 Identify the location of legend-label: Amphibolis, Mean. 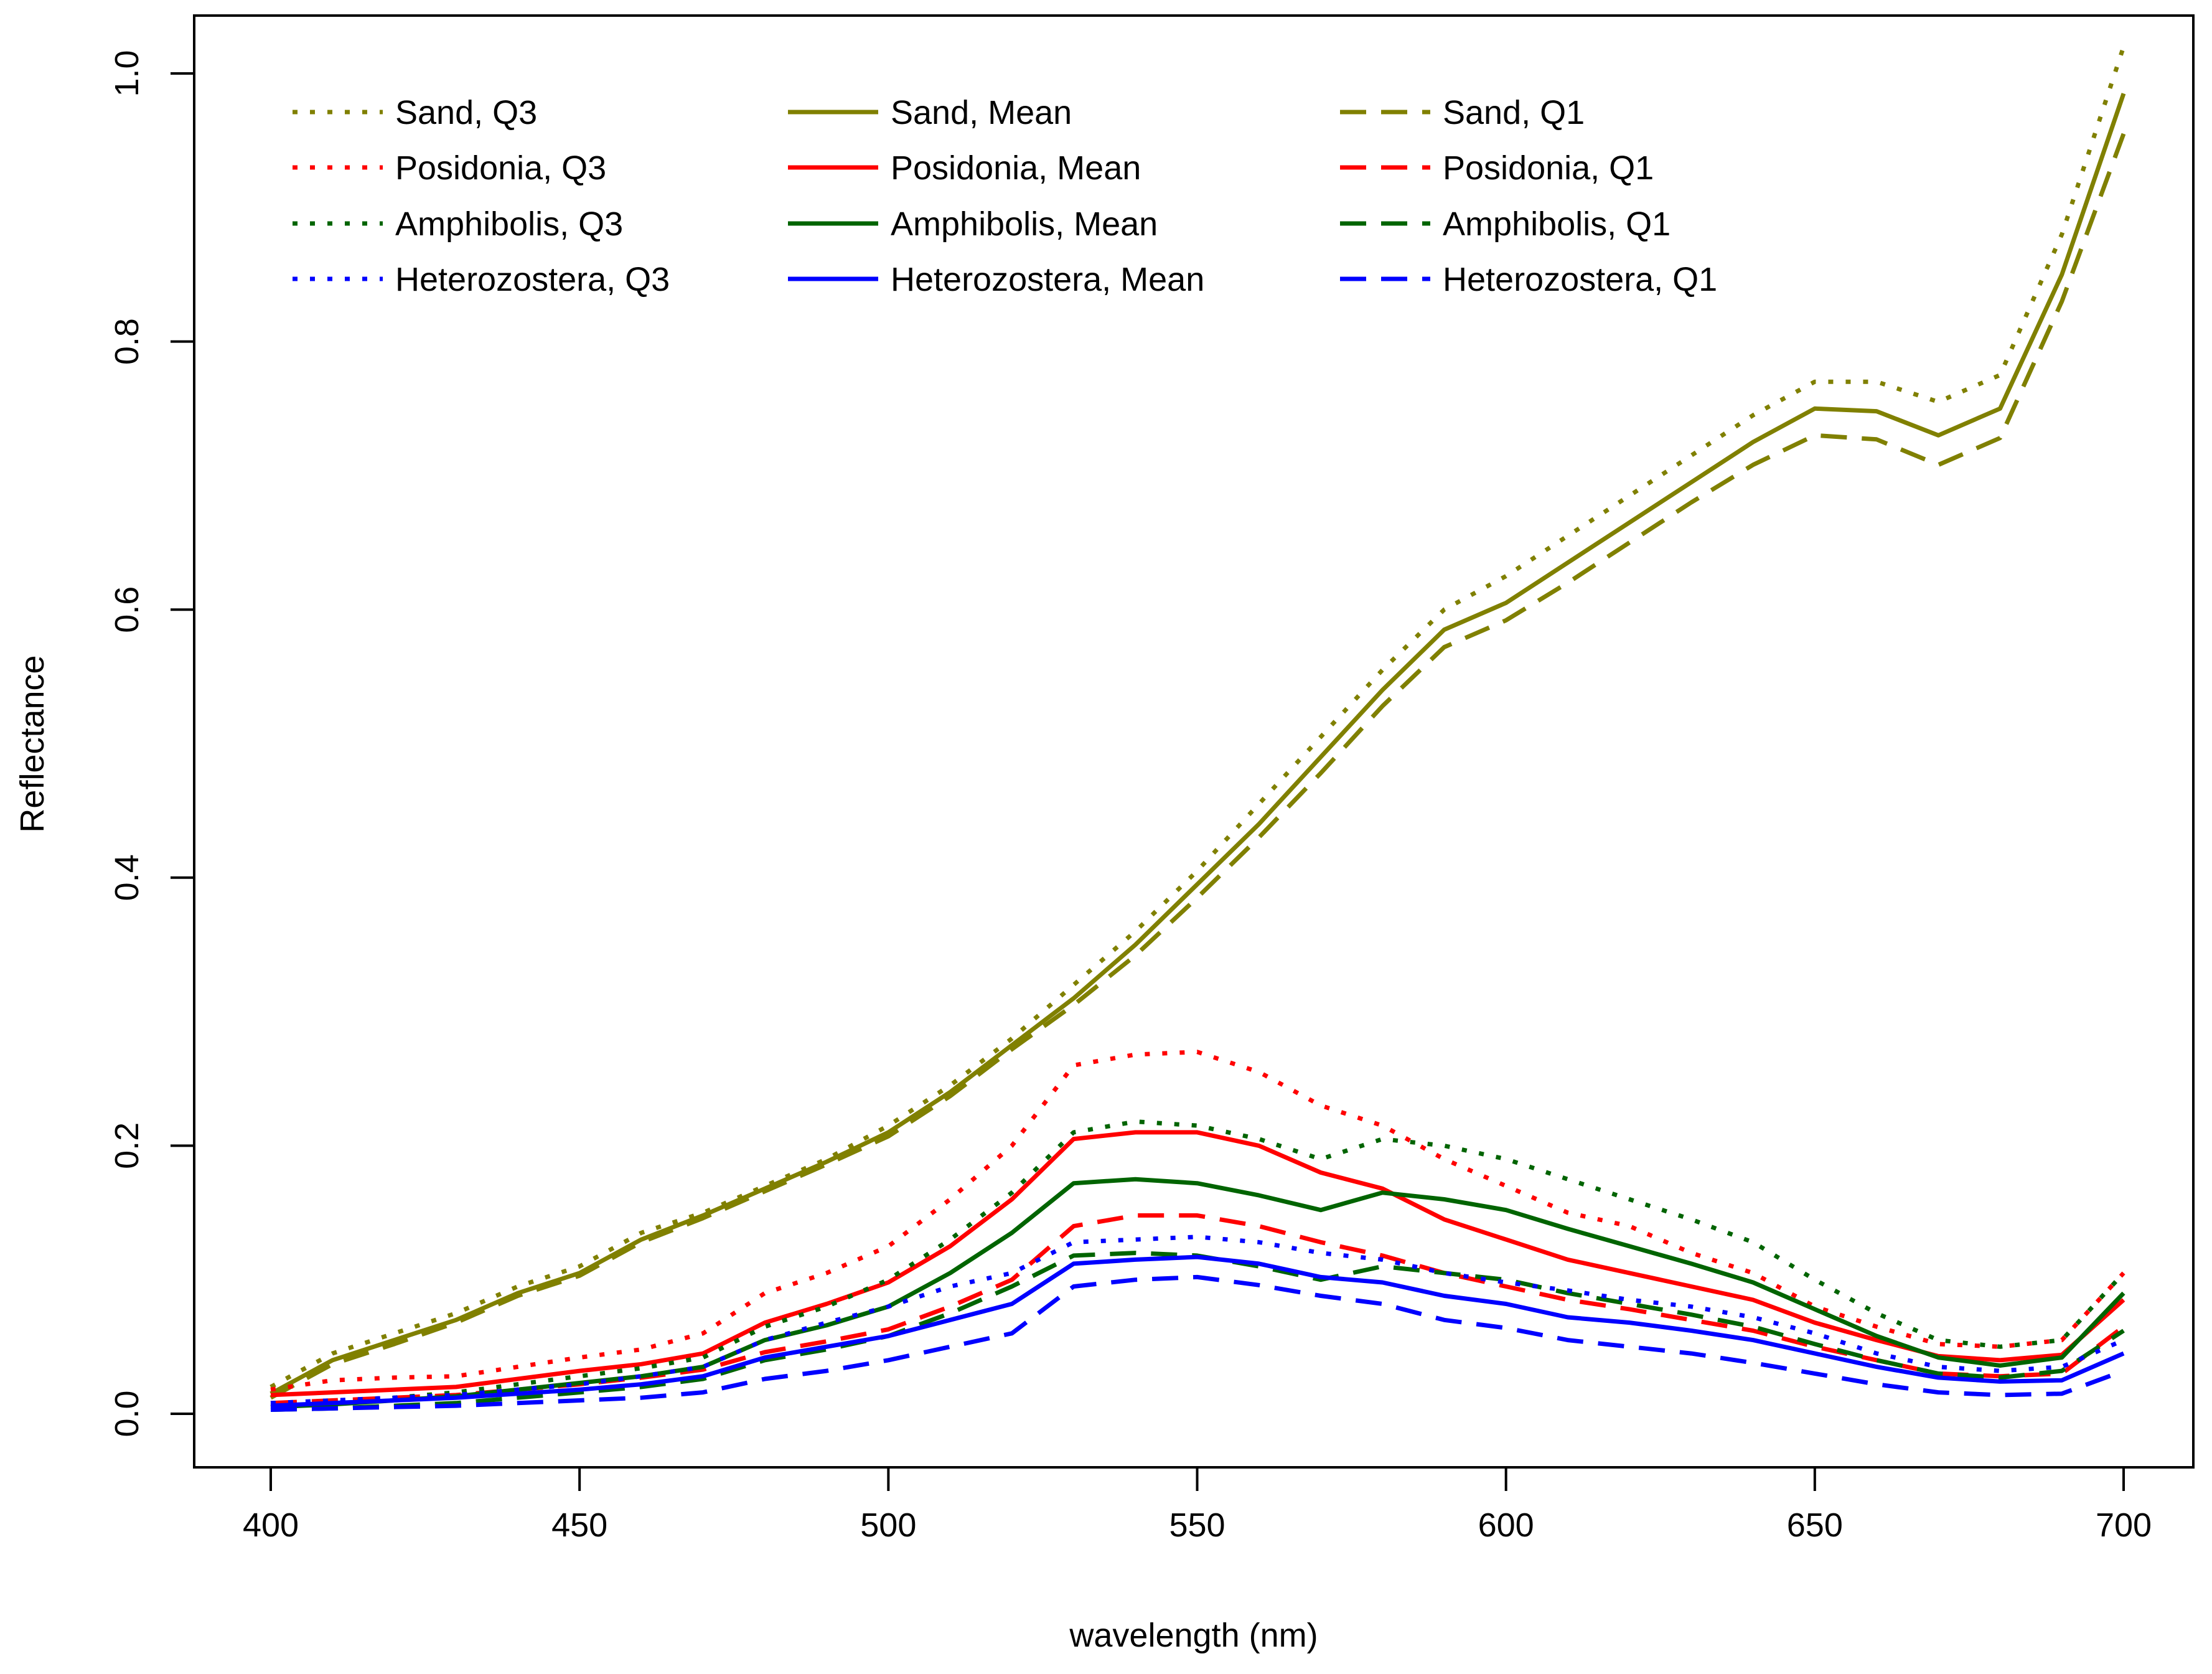
(1024, 224).